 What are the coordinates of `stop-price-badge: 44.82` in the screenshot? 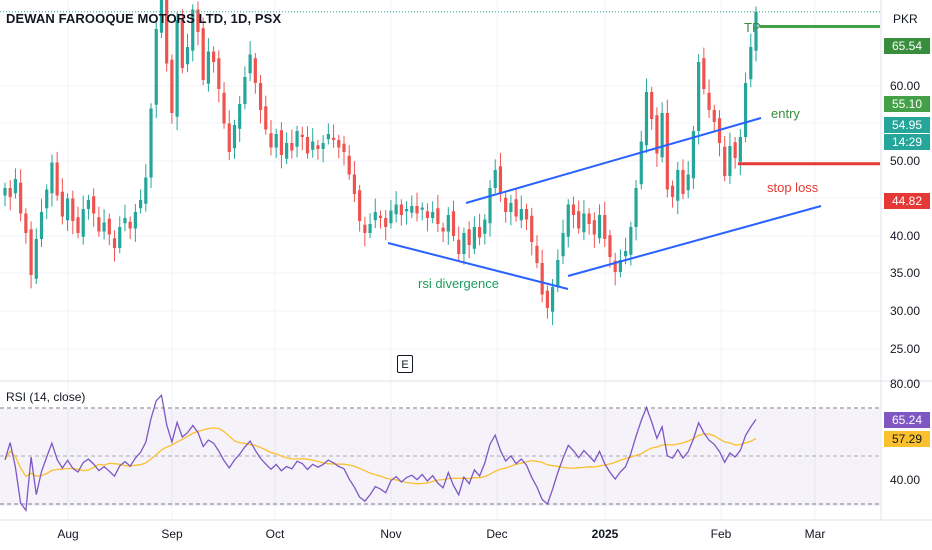 It's located at (907, 201).